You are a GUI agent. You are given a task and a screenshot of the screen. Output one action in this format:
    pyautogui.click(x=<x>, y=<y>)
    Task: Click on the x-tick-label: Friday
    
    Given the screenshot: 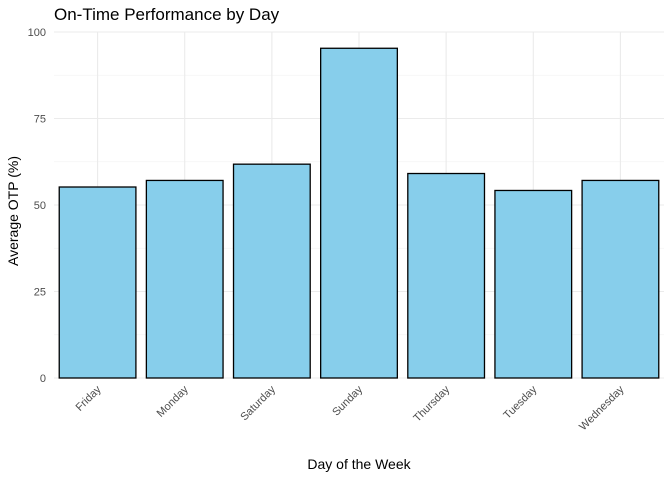 What is the action you would take?
    pyautogui.click(x=89, y=398)
    